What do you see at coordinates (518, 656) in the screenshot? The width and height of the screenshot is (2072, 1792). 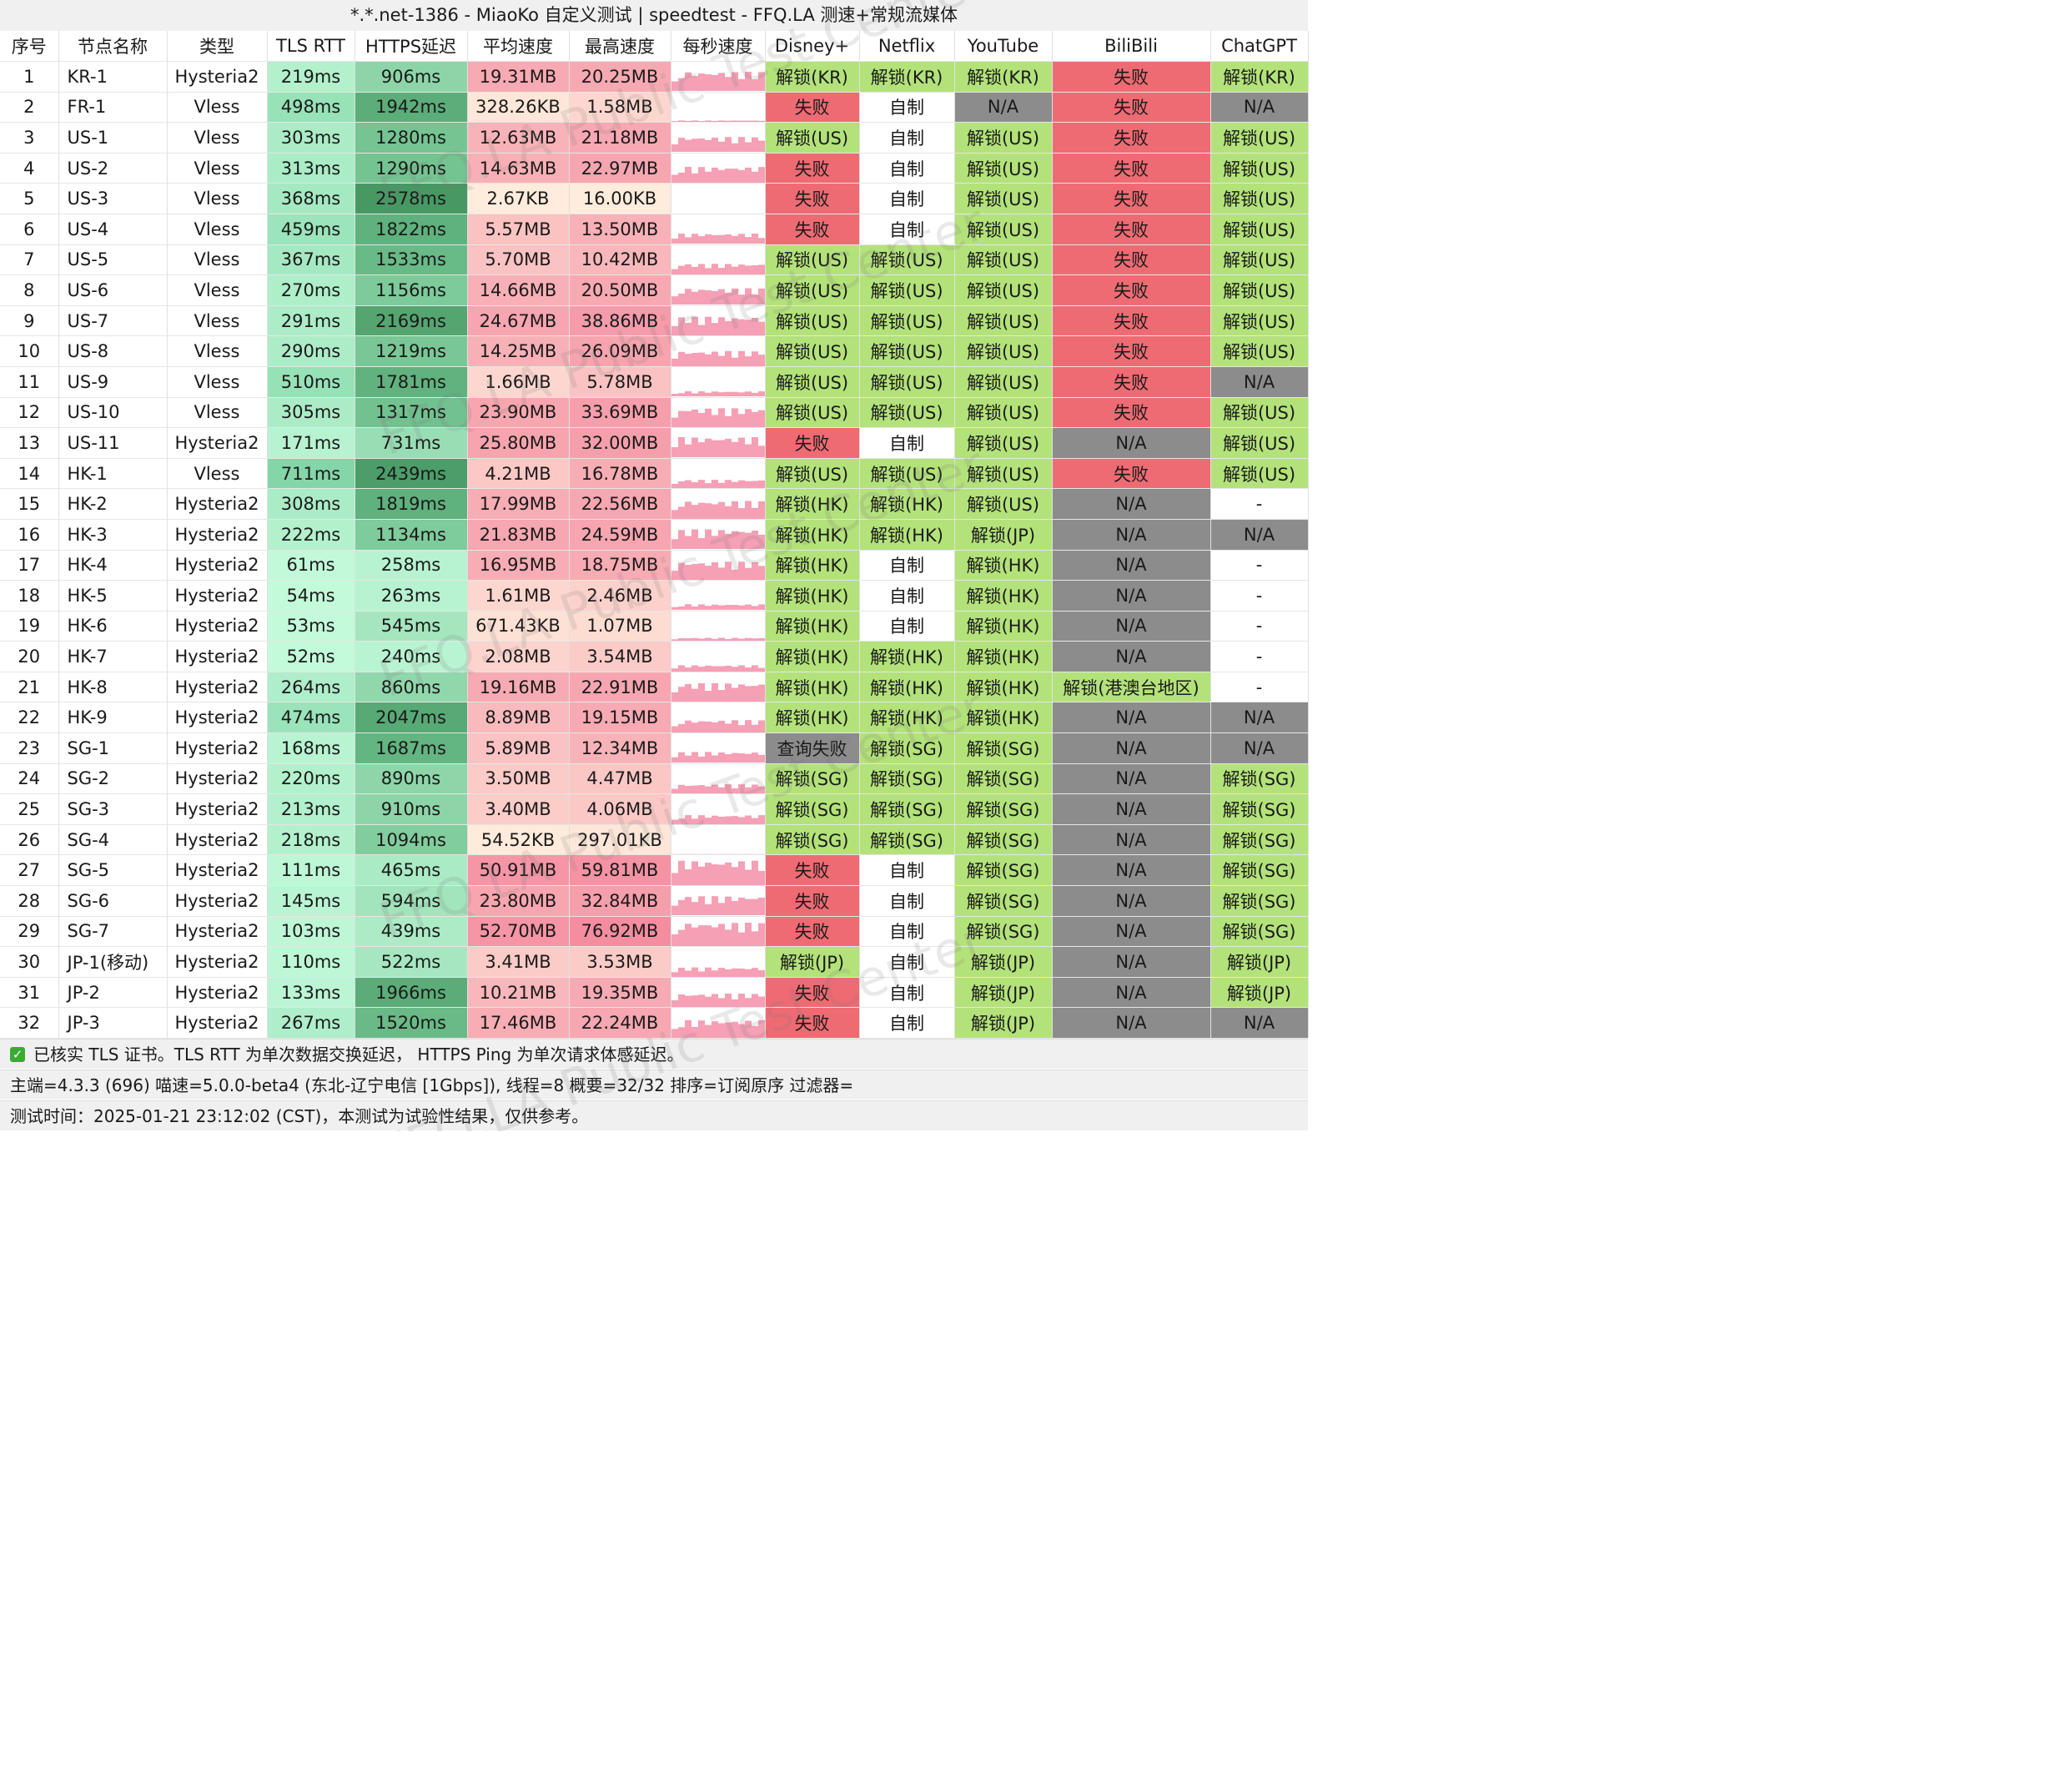 I see `avg-speed-cell: 2.08MB` at bounding box center [518, 656].